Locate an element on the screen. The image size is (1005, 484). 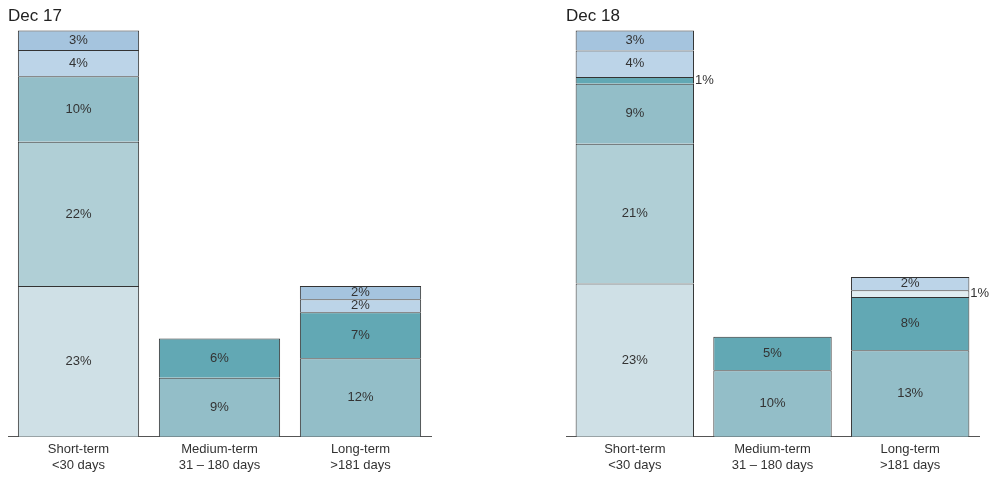
data-label: 12% is located at coordinates (360, 397).